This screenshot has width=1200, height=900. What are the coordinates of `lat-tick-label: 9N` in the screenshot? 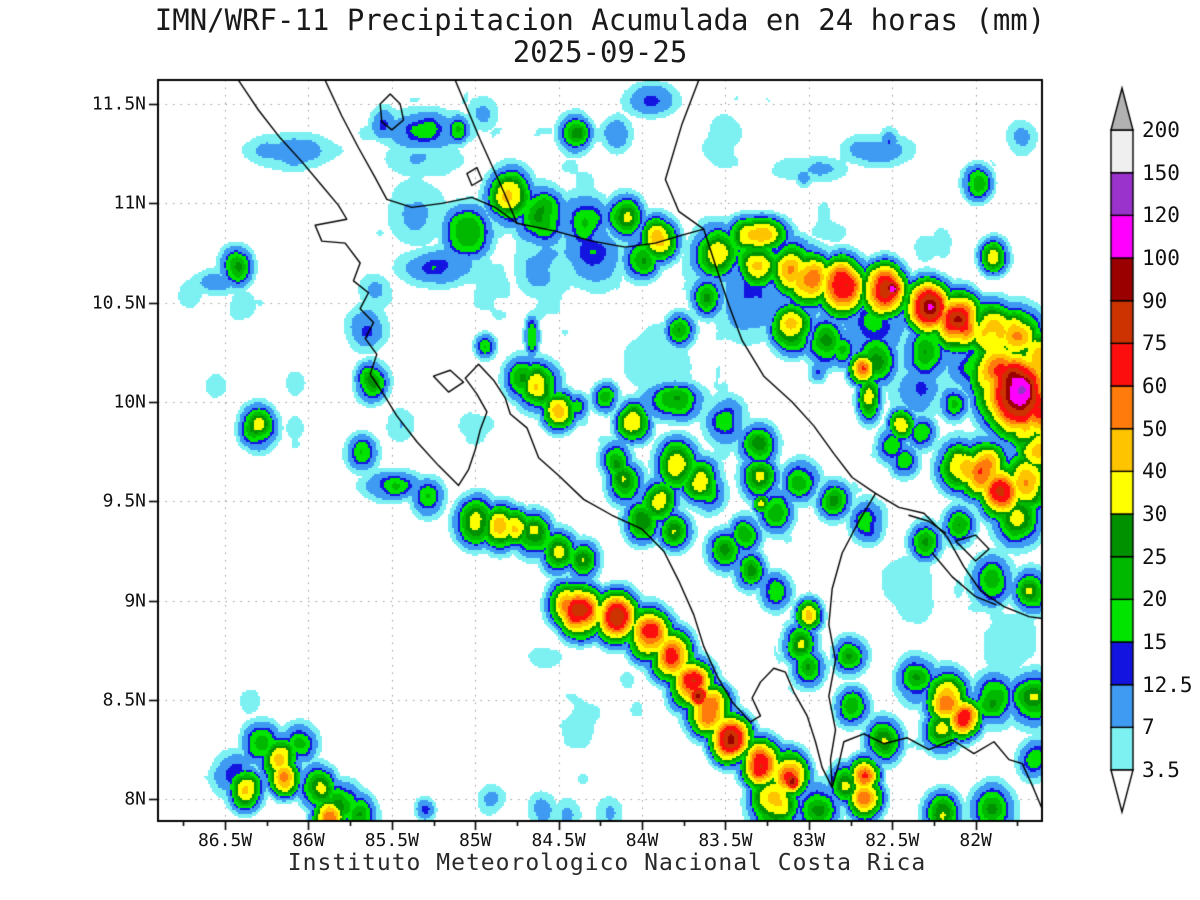 It's located at (135, 601).